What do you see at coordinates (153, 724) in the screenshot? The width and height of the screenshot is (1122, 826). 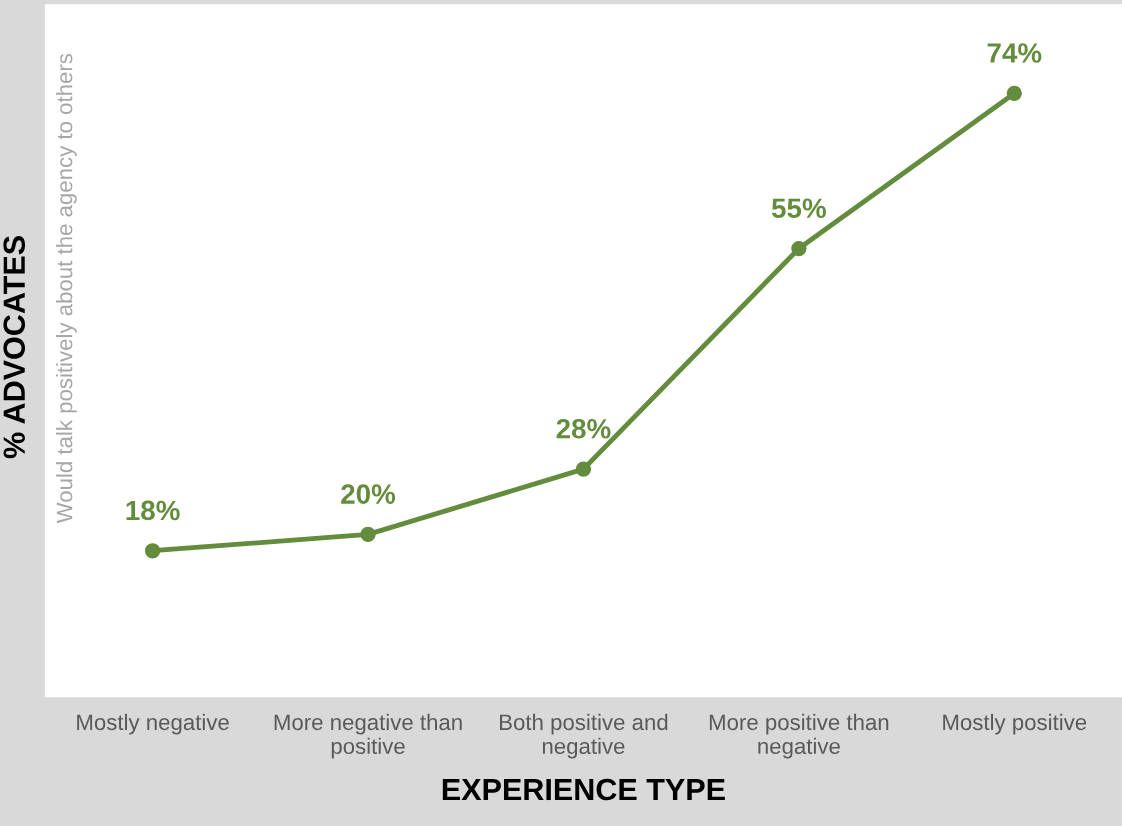 I see `x-tick-label: Mostly negative` at bounding box center [153, 724].